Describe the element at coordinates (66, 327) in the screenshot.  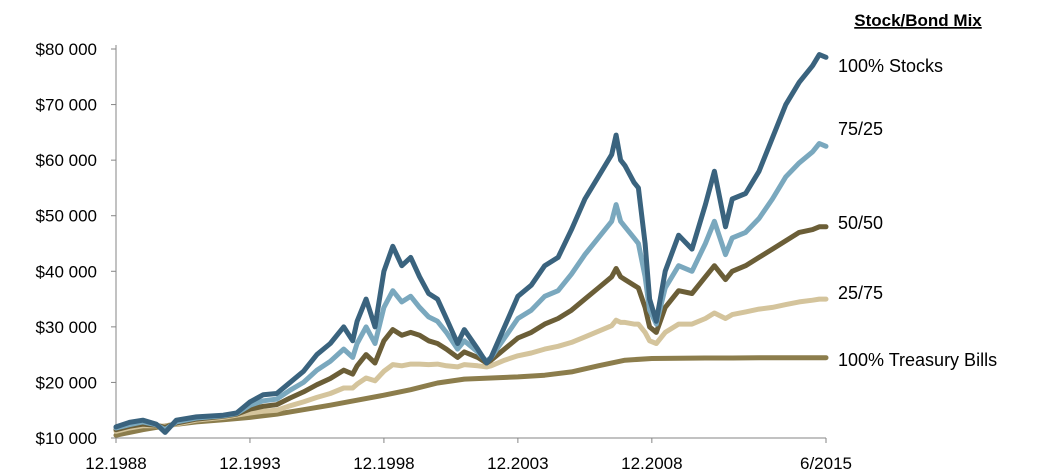
I see `y-tick-label: $30 000` at that location.